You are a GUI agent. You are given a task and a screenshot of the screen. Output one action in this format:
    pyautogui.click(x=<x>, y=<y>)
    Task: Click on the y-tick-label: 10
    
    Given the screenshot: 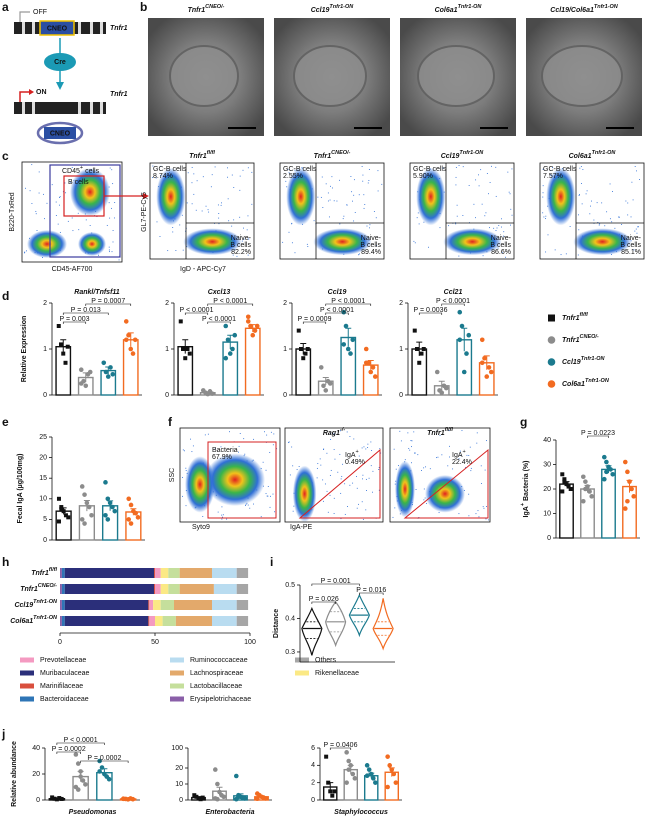 What is the action you would take?
    pyautogui.click(x=179, y=784)
    